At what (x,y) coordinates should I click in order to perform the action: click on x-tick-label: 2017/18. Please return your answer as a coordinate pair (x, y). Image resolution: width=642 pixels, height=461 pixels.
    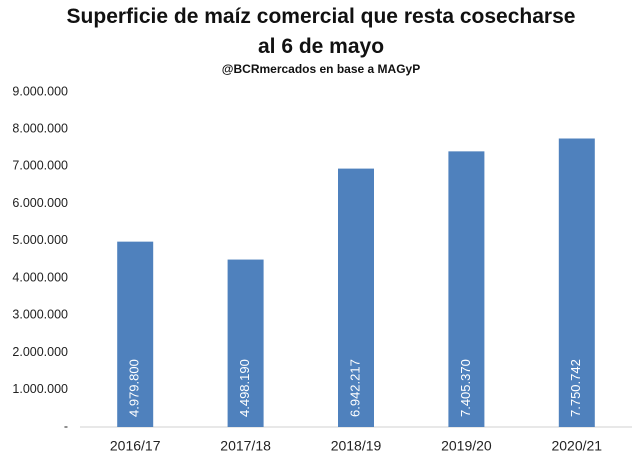
    Looking at the image, I should click on (245, 446).